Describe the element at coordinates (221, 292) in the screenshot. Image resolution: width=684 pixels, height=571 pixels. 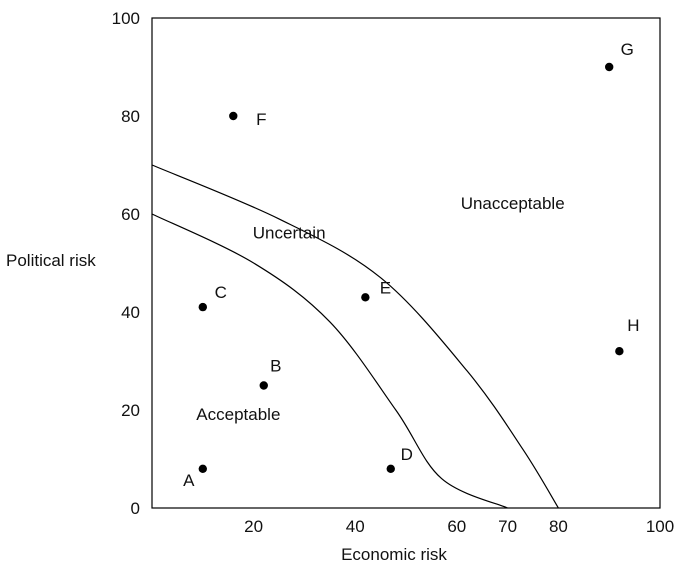
I see `point-label-c: C` at that location.